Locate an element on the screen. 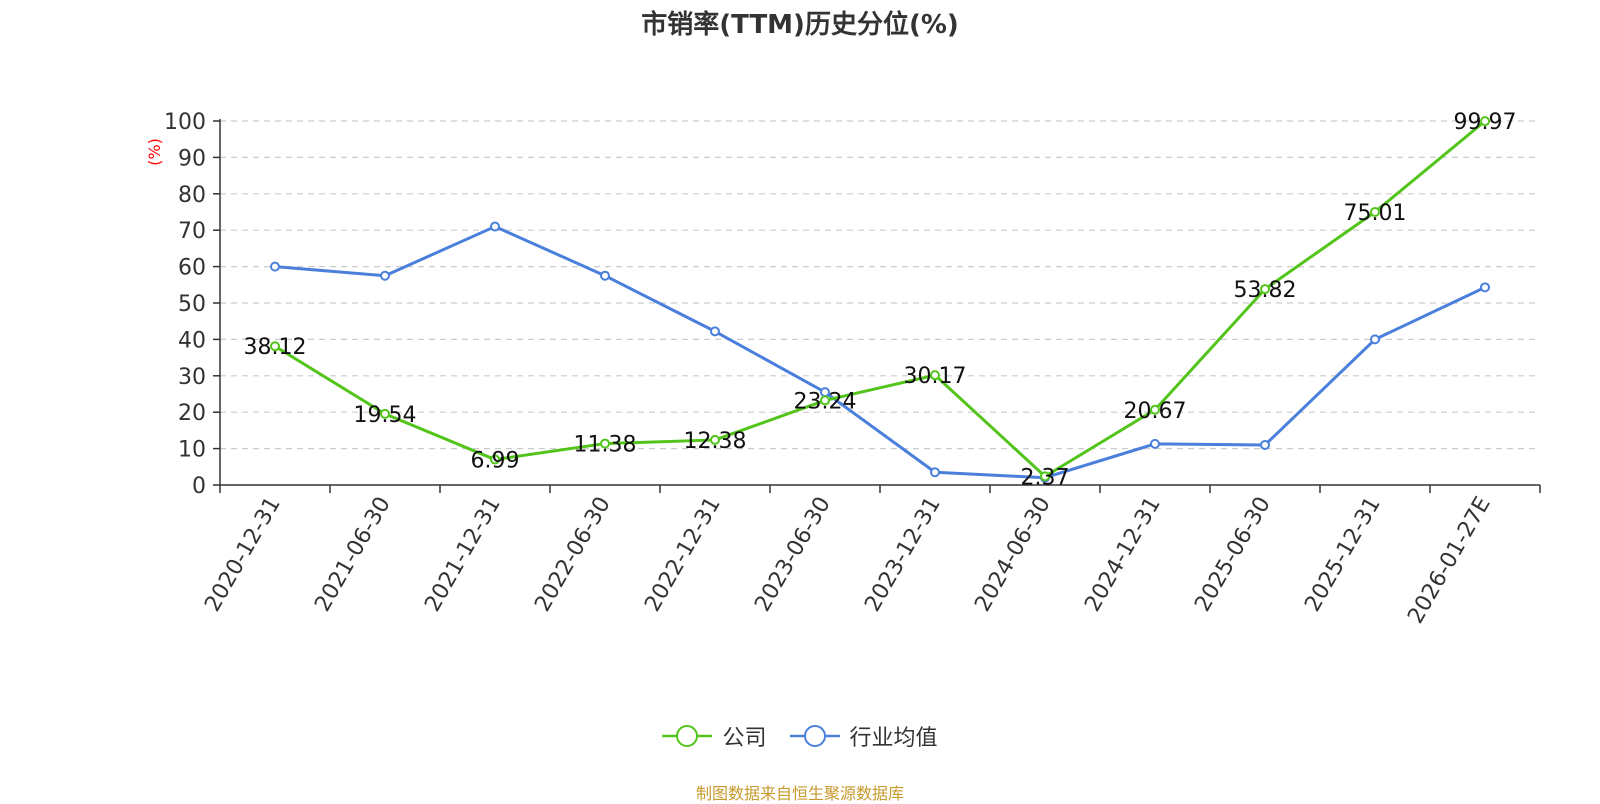 This screenshot has width=1600, height=804. y-tick-label: 70 is located at coordinates (192, 231).